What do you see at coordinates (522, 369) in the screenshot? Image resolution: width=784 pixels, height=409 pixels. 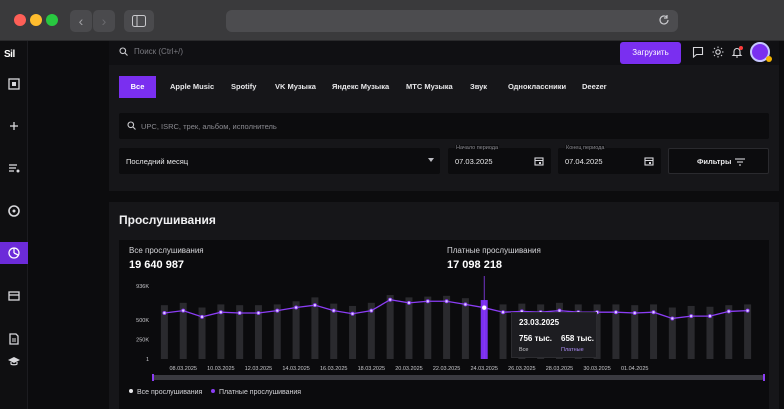 I see `x-tick-label: 26.03.2025` at bounding box center [522, 369].